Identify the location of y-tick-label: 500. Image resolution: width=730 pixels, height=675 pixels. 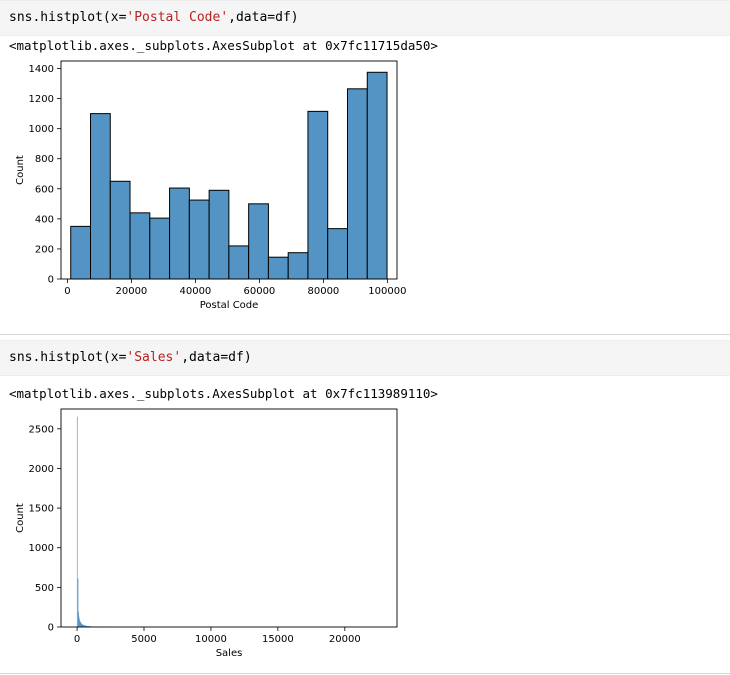
(44, 588).